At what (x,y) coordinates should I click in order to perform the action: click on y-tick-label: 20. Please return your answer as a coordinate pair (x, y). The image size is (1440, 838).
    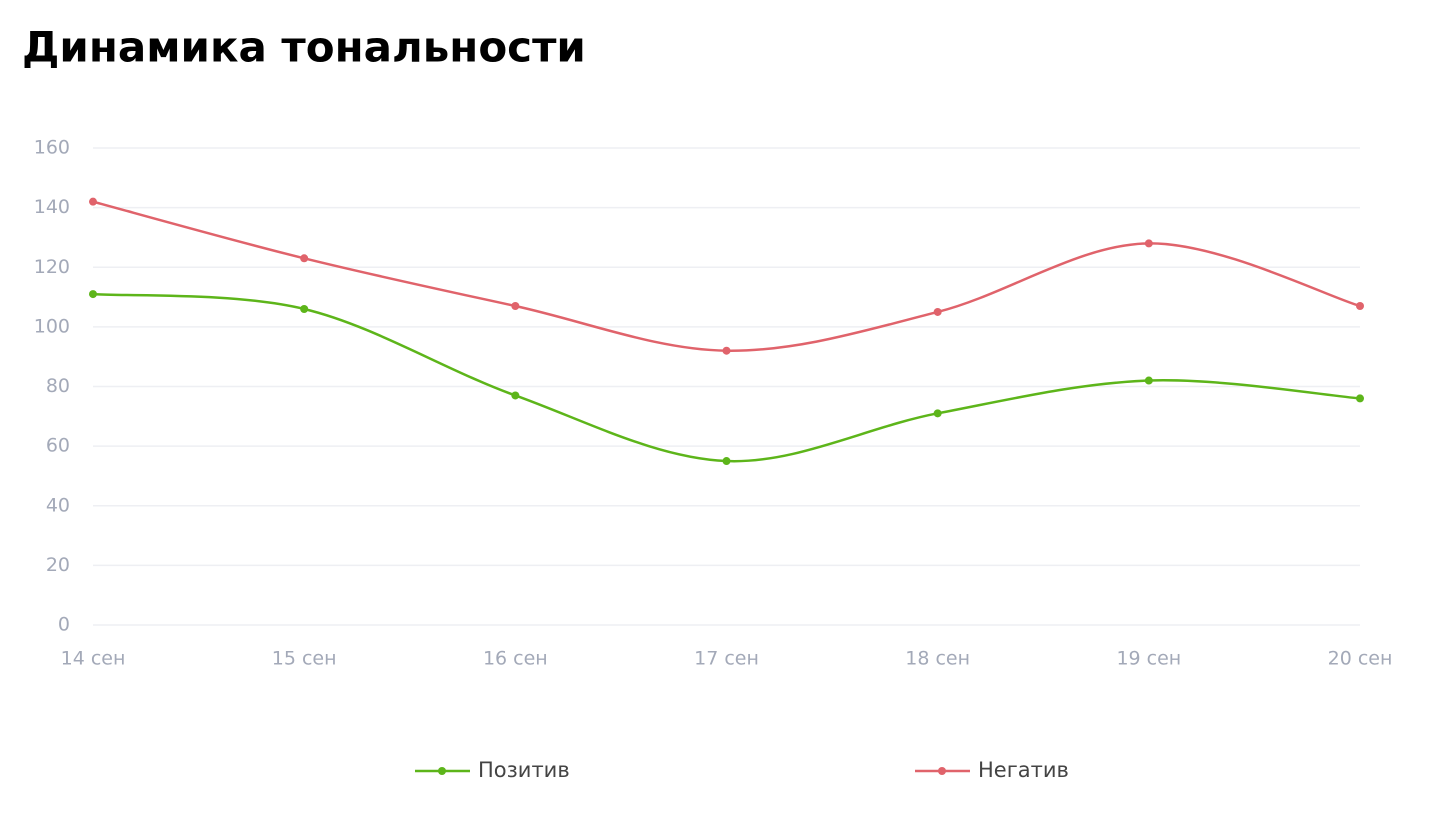
    Looking at the image, I should click on (58, 565).